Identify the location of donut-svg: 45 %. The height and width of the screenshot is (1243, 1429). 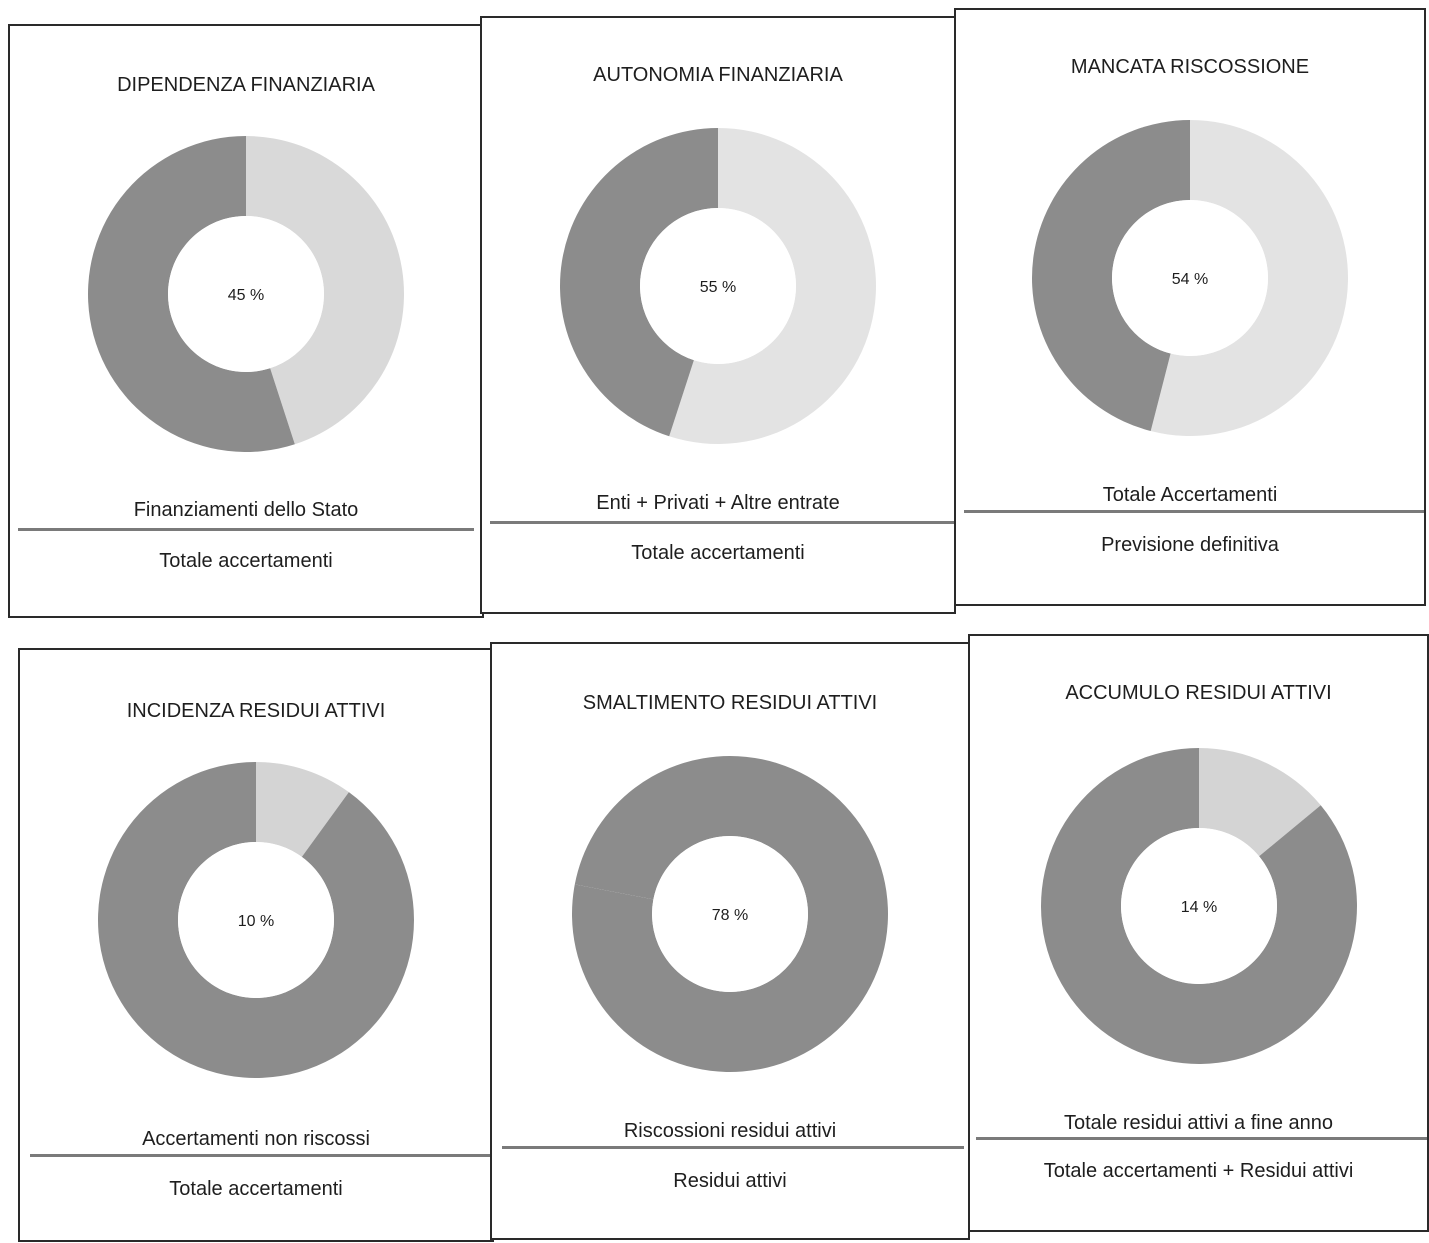
(246, 294).